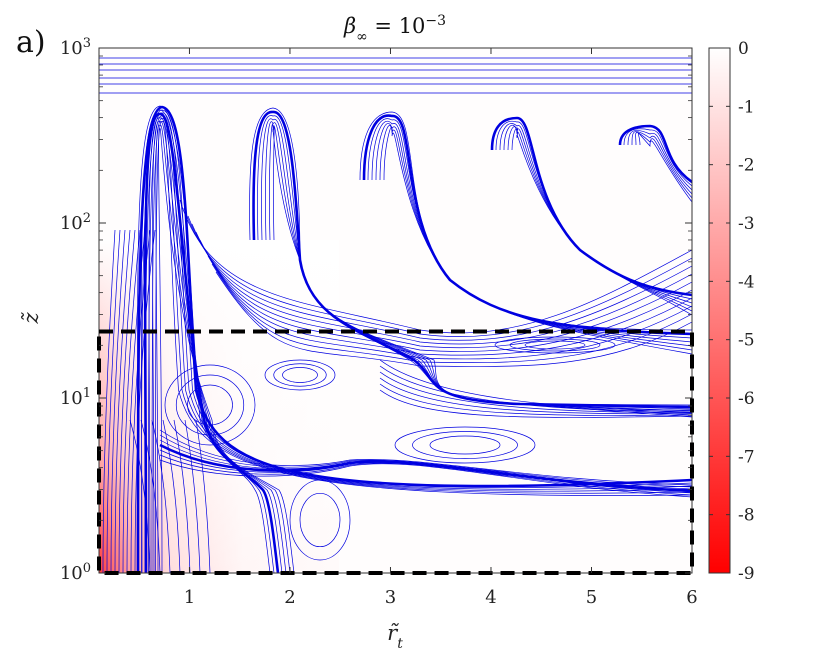 The image size is (830, 648). Describe the element at coordinates (395, 634) in the screenshot. I see `x-axis-label: r̃t` at that location.